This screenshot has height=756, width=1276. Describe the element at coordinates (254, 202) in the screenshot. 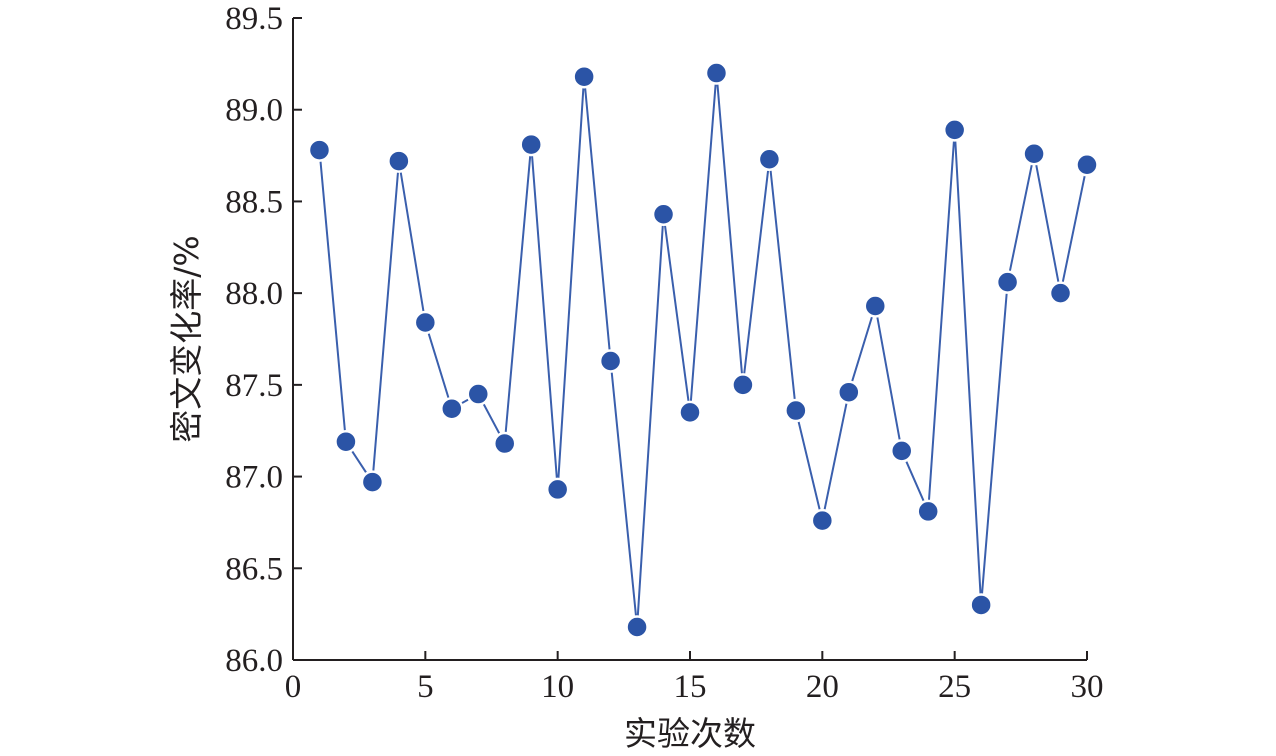

I see `y-tick-label: 88.5` at that location.